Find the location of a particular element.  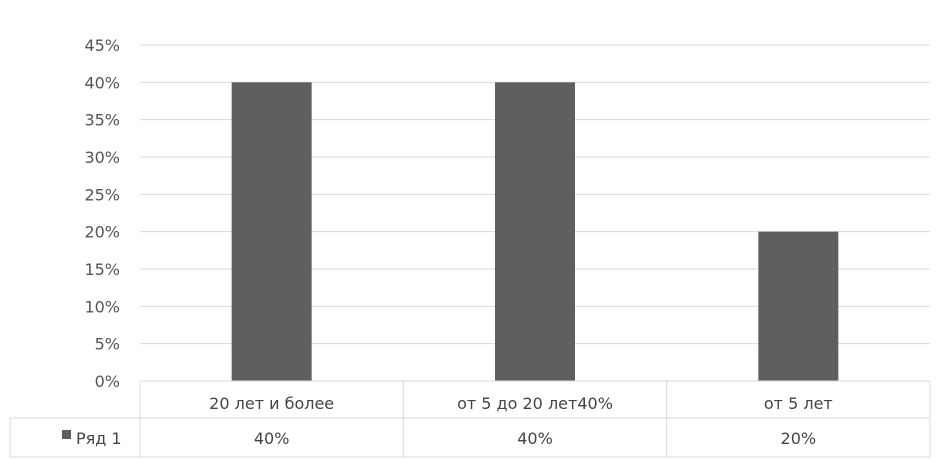

y-tick-label: 35% is located at coordinates (102, 120).